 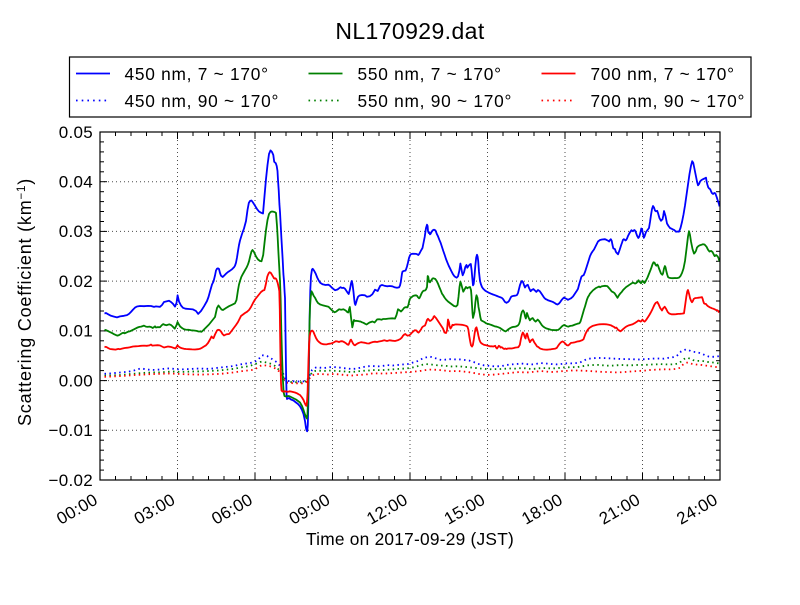 What do you see at coordinates (76, 331) in the screenshot?
I see `svg-text: 0.01` at bounding box center [76, 331].